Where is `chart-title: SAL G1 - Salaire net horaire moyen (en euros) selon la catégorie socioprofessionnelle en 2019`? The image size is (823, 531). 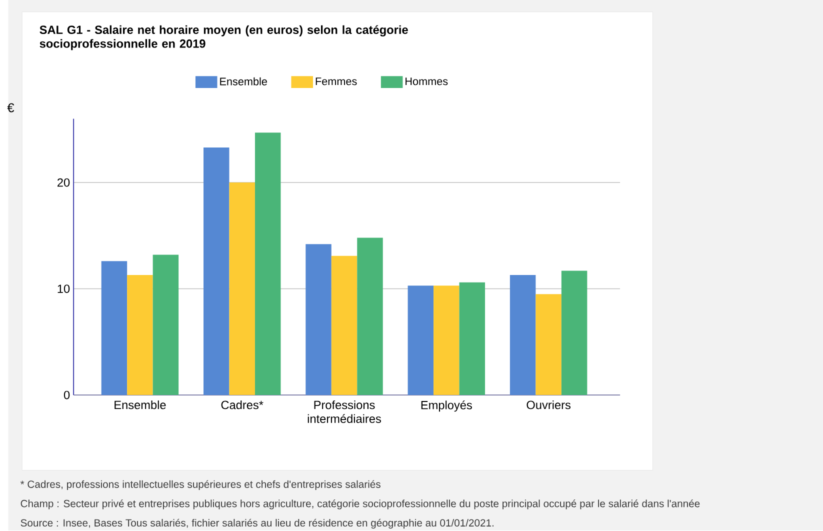 chart-title: SAL G1 - Salaire net horaire moyen (en euros) selon la catégorie socioprofessionnelle en 2019 is located at coordinates (224, 37).